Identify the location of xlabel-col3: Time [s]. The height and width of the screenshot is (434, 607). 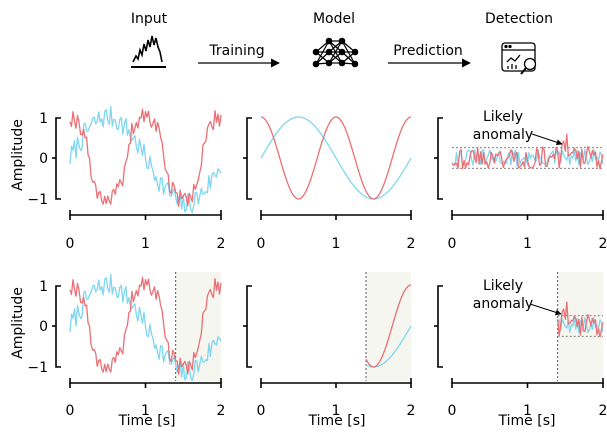
(527, 421).